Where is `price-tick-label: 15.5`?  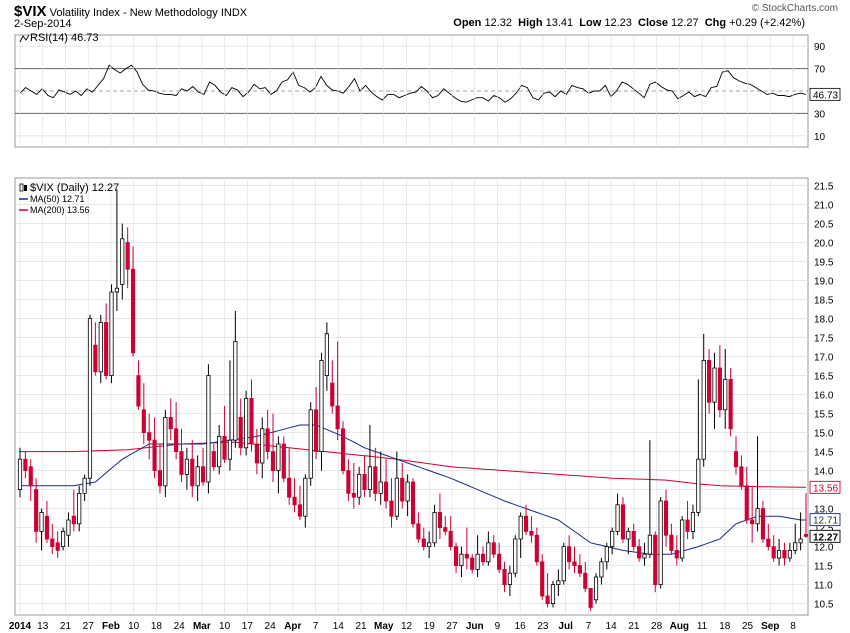 price-tick-label: 15.5 is located at coordinates (824, 415).